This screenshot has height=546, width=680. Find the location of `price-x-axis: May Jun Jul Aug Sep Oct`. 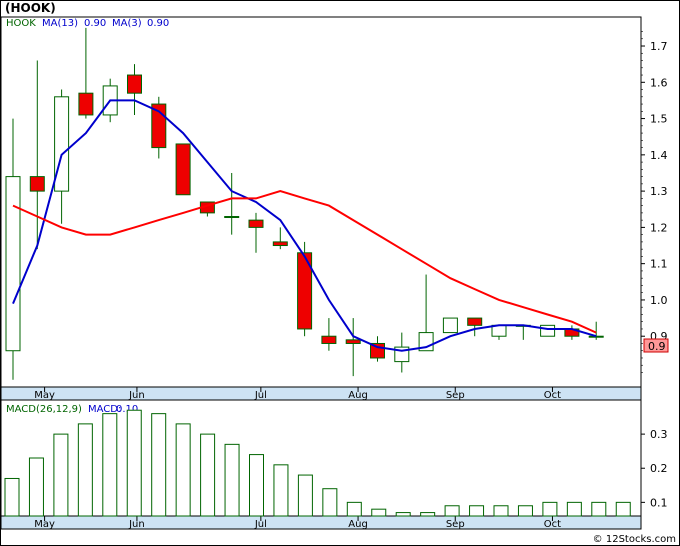

price-x-axis: May Jun Jul Aug Sep Oct is located at coordinates (297, 394).